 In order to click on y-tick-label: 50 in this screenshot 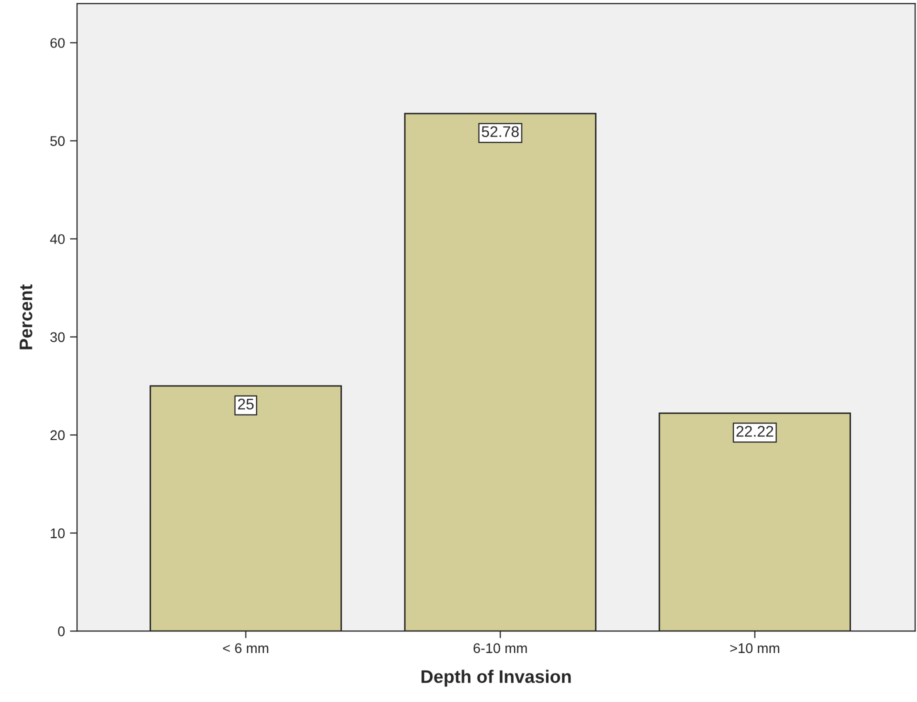, I will do `click(57, 141)`.